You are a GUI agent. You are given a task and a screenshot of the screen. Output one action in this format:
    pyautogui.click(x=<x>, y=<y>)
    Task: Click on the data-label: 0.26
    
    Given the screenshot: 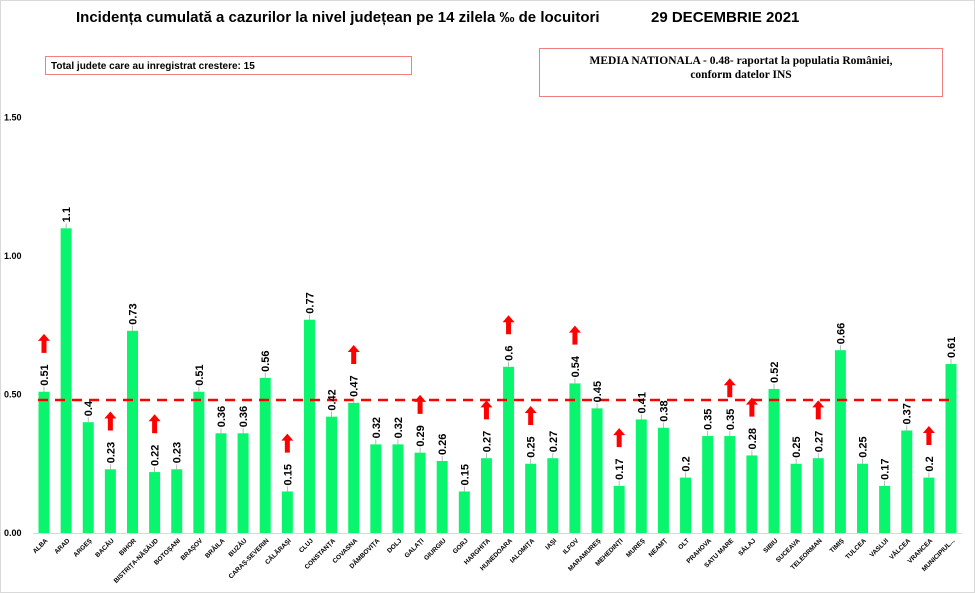 What is the action you would take?
    pyautogui.click(x=443, y=444)
    